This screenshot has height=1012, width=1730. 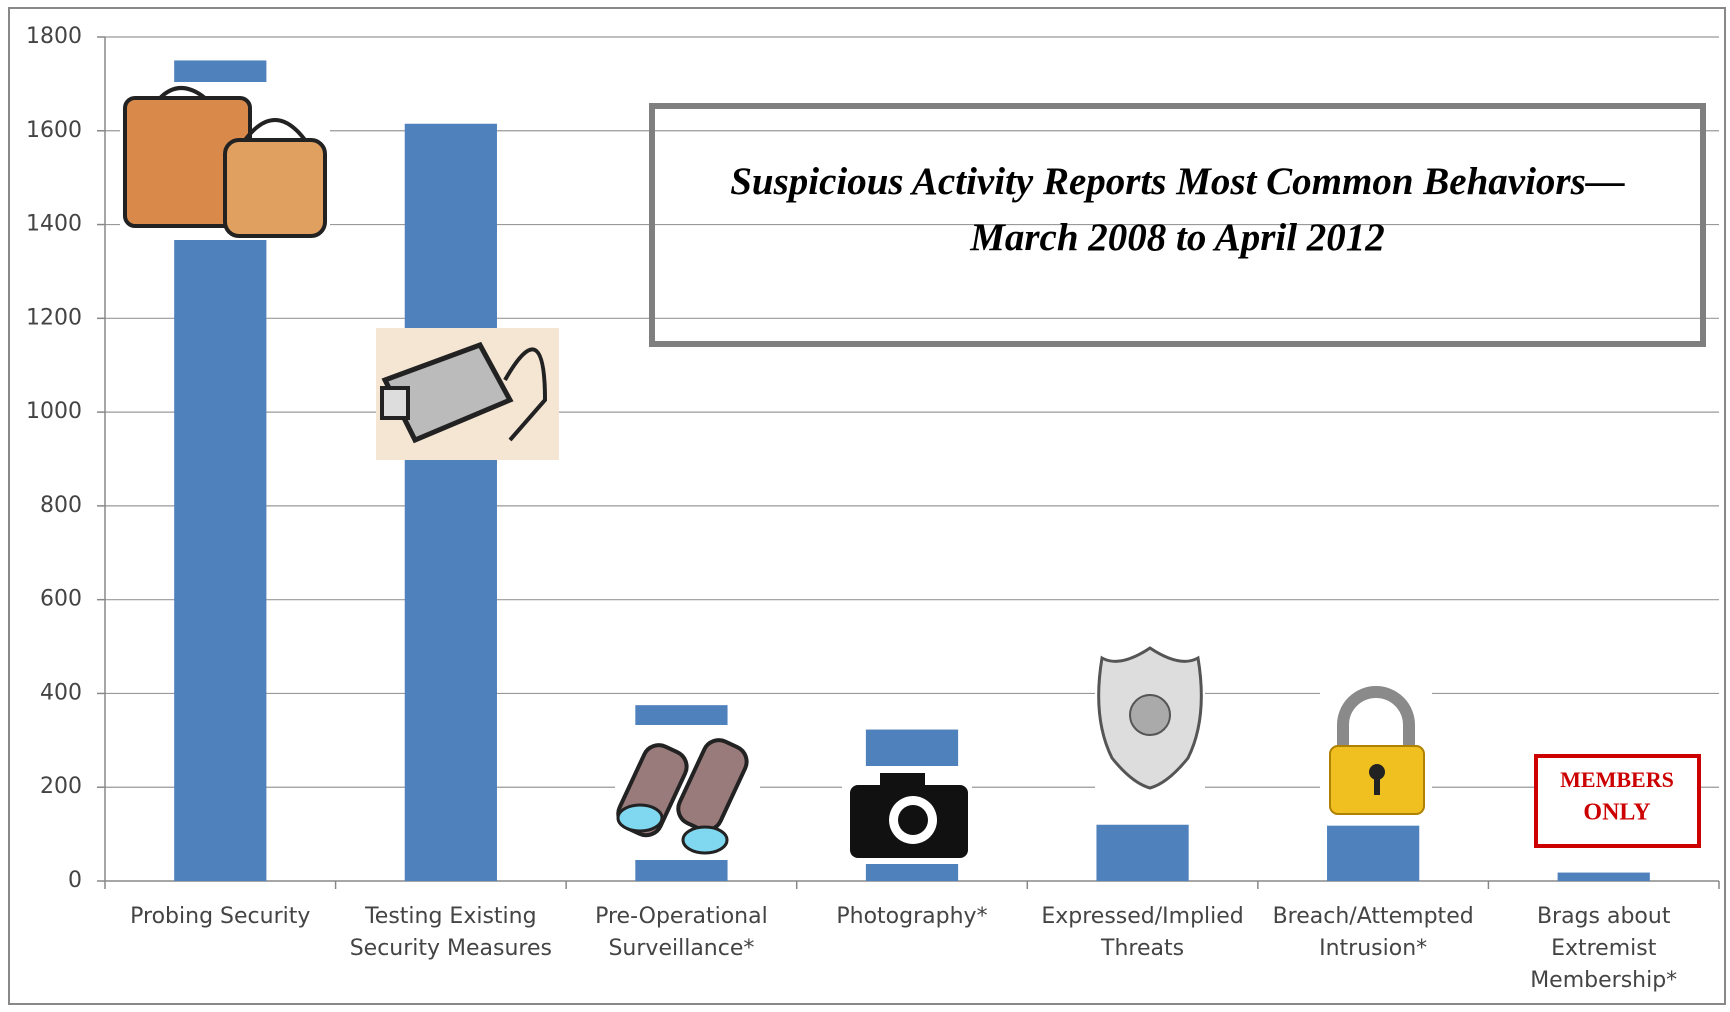 What do you see at coordinates (54, 224) in the screenshot?
I see `y-tick-label: 1400` at bounding box center [54, 224].